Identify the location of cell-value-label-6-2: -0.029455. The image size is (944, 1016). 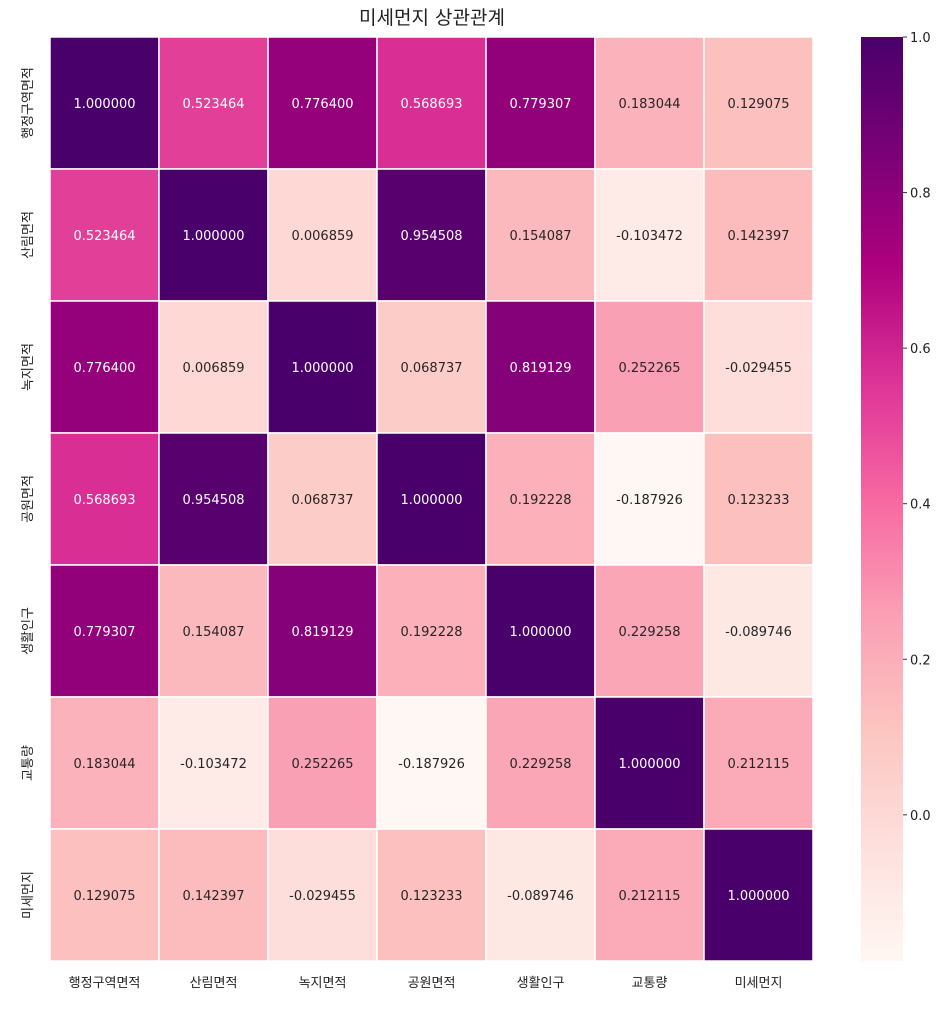
(322, 896).